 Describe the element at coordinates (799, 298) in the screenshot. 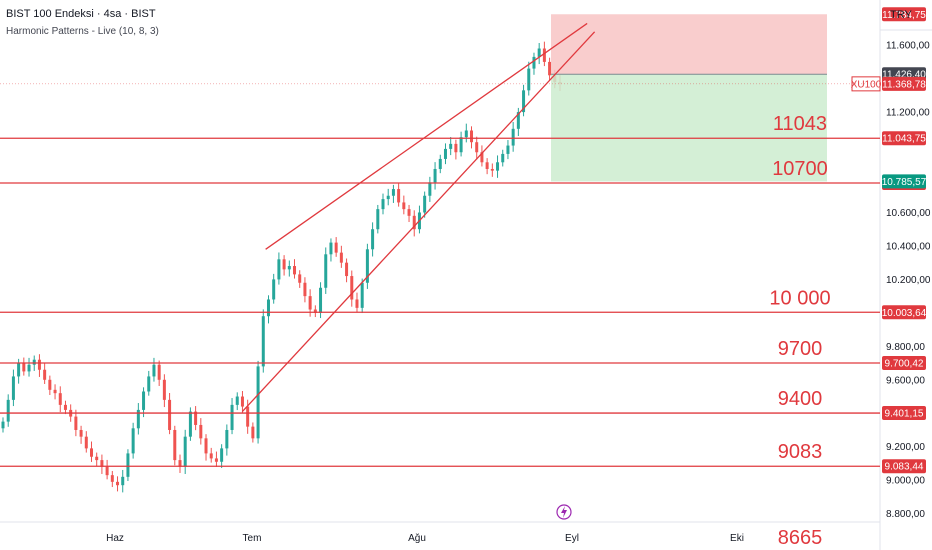

I see `level-label: 10 000` at that location.